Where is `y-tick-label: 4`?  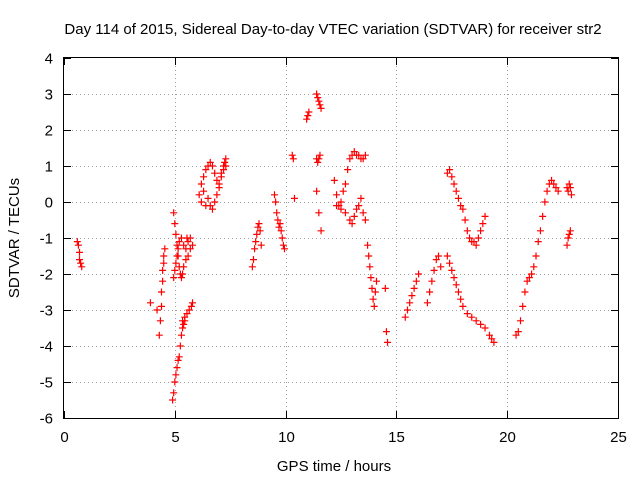 y-tick-label: 4 is located at coordinates (49, 59).